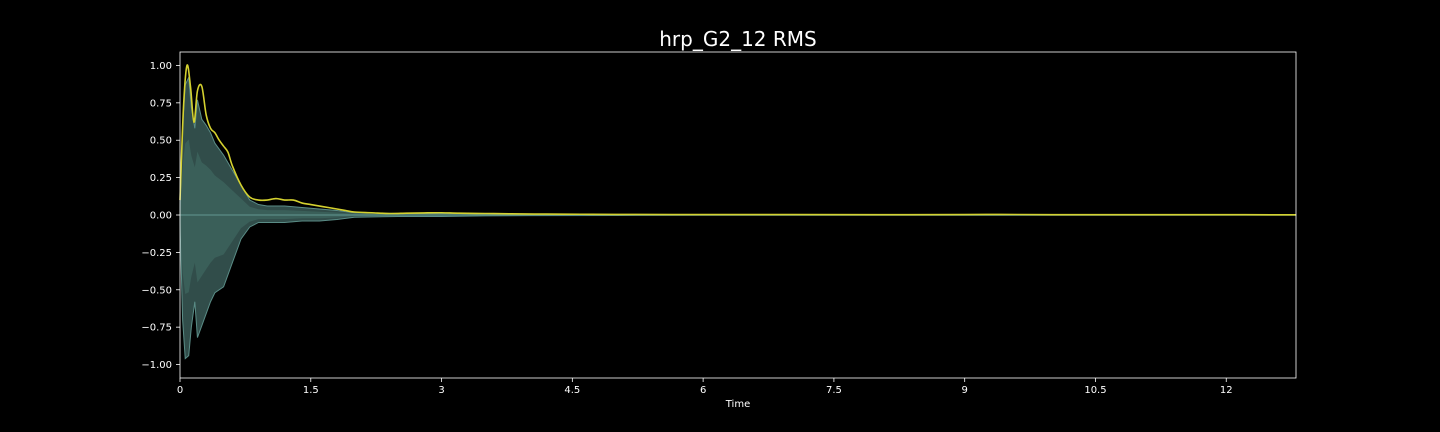 Image resolution: width=1440 pixels, height=432 pixels. Describe the element at coordinates (1095, 390) in the screenshot. I see `x-tick-label: 10.5` at that location.